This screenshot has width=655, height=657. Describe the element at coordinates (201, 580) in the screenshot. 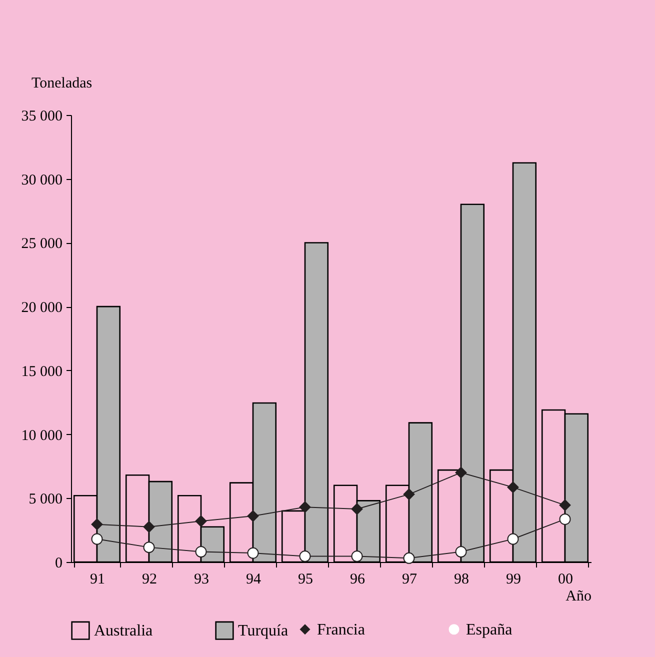

I see `x-tick-label: 93` at that location.